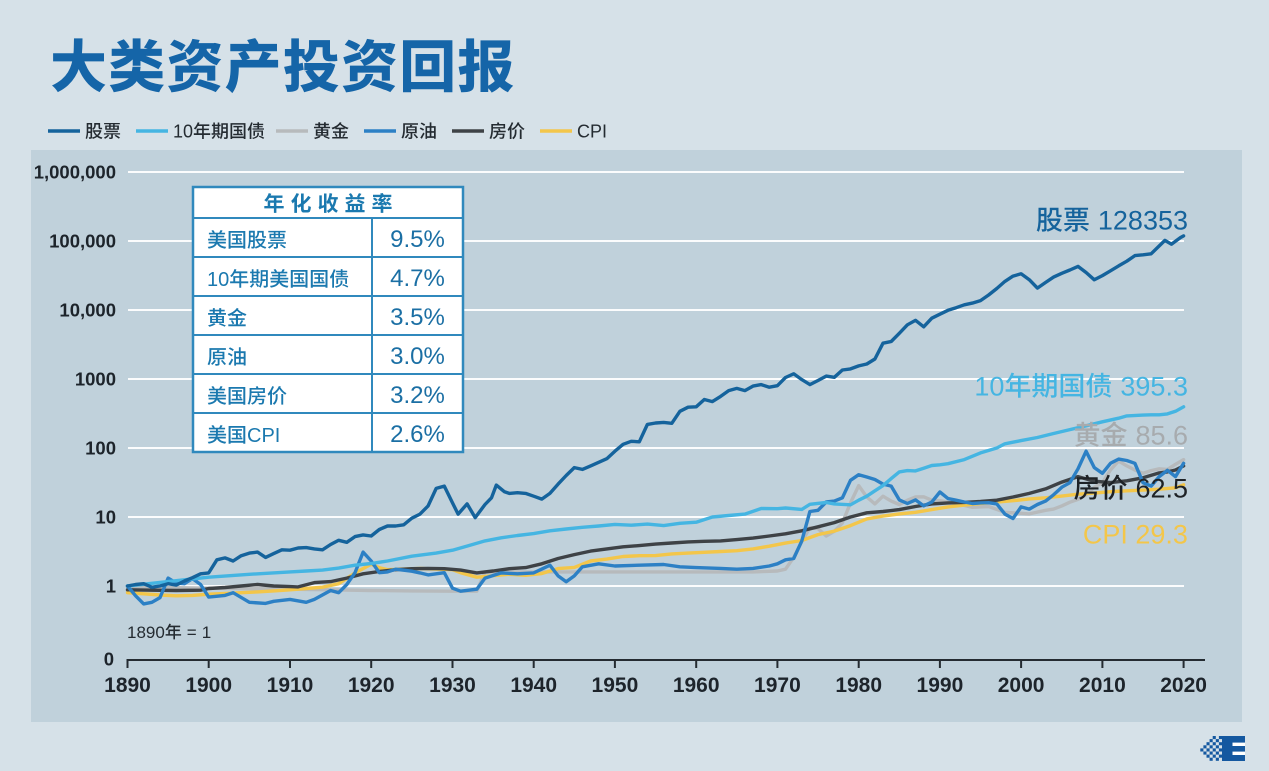 The image size is (1269, 771). What do you see at coordinates (615, 685) in the screenshot?
I see `svg-text: 1950` at bounding box center [615, 685].